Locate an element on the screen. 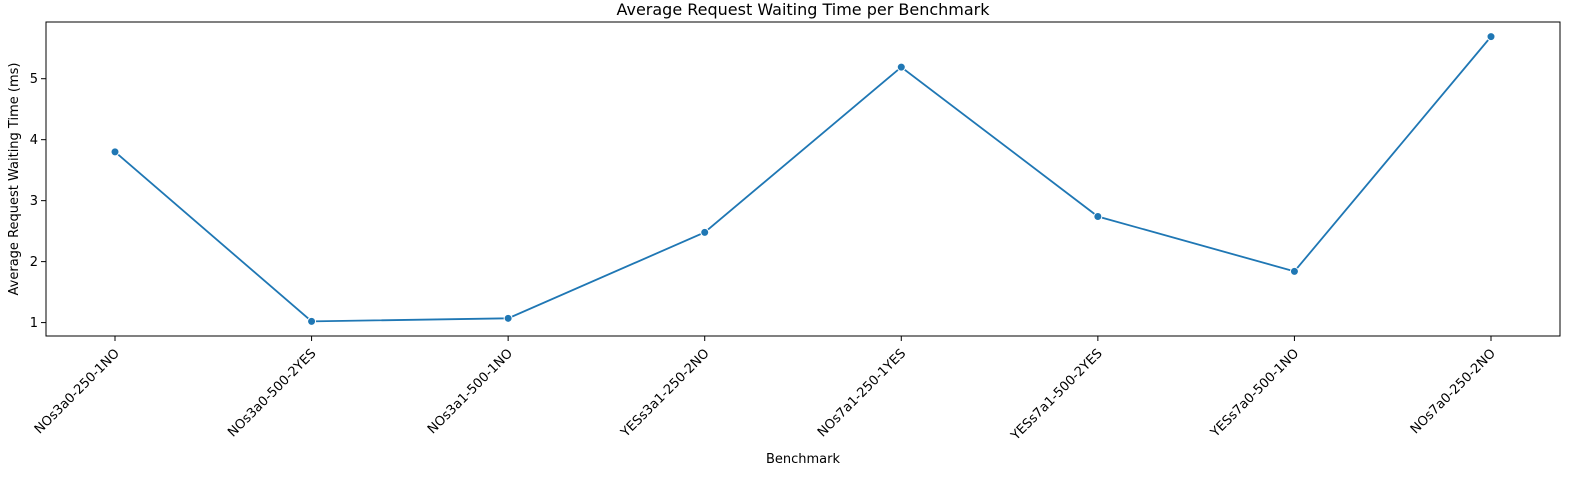 This screenshot has width=1586, height=478. x-axis-label: Benchmark is located at coordinates (803, 459).